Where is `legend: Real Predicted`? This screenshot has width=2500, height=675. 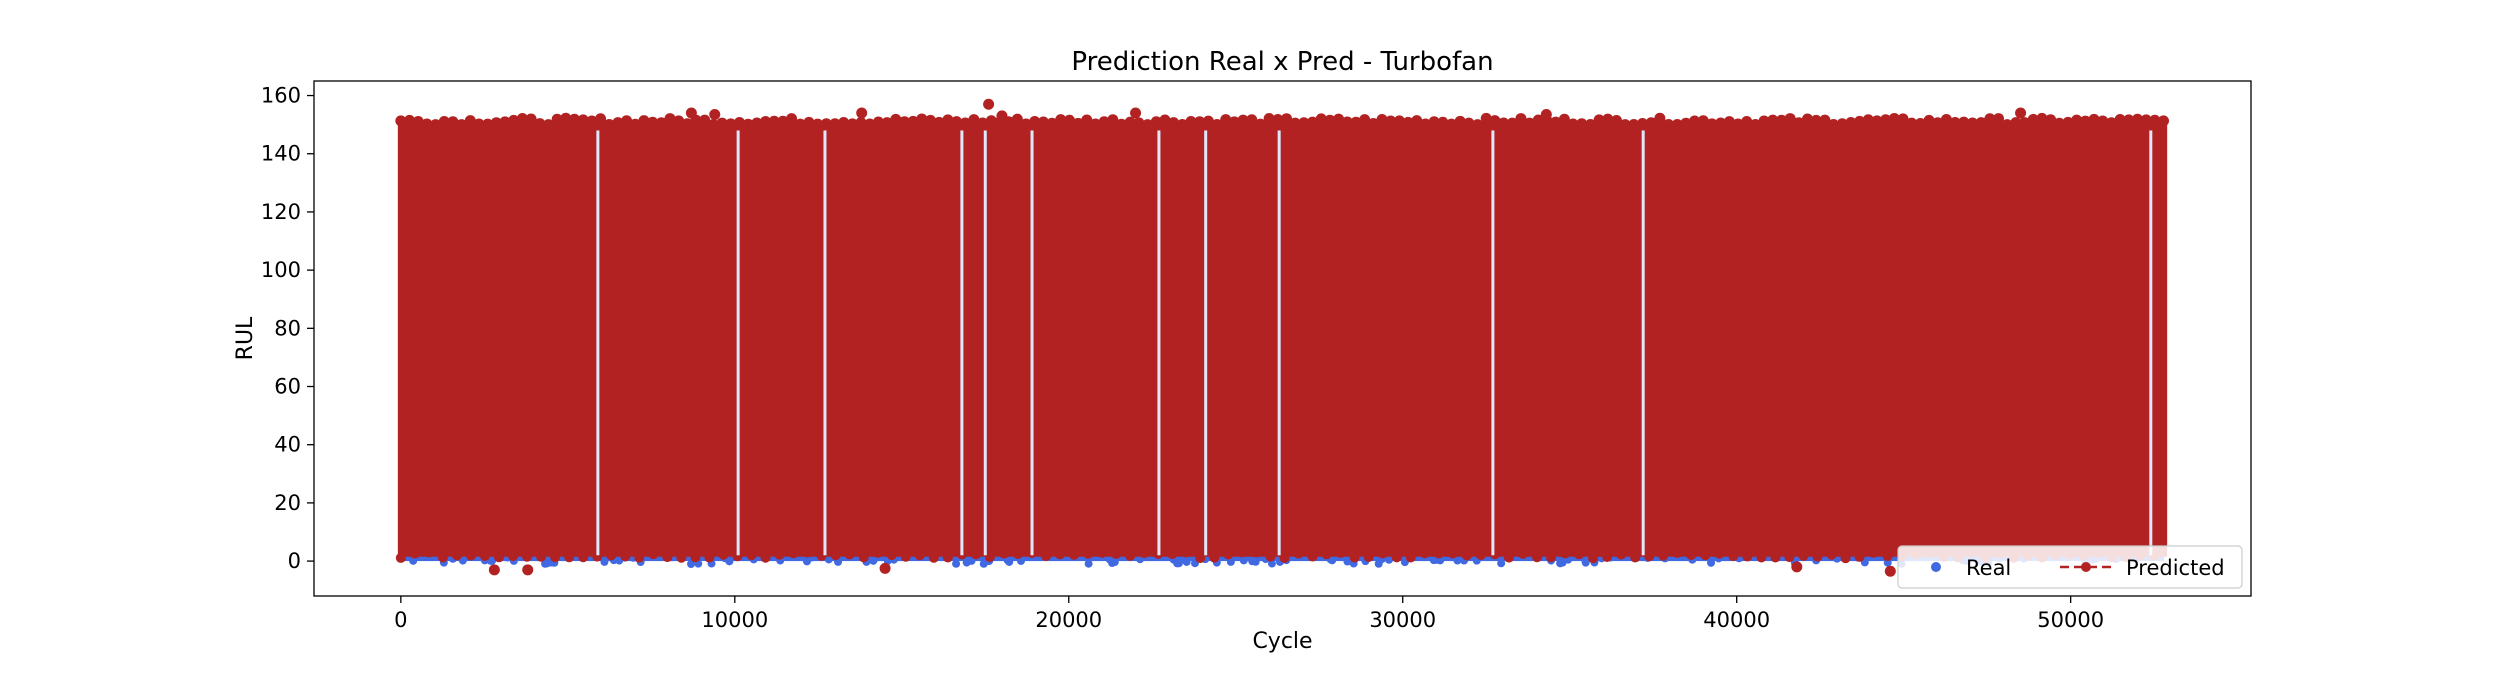 legend: Real Predicted is located at coordinates (2070, 567).